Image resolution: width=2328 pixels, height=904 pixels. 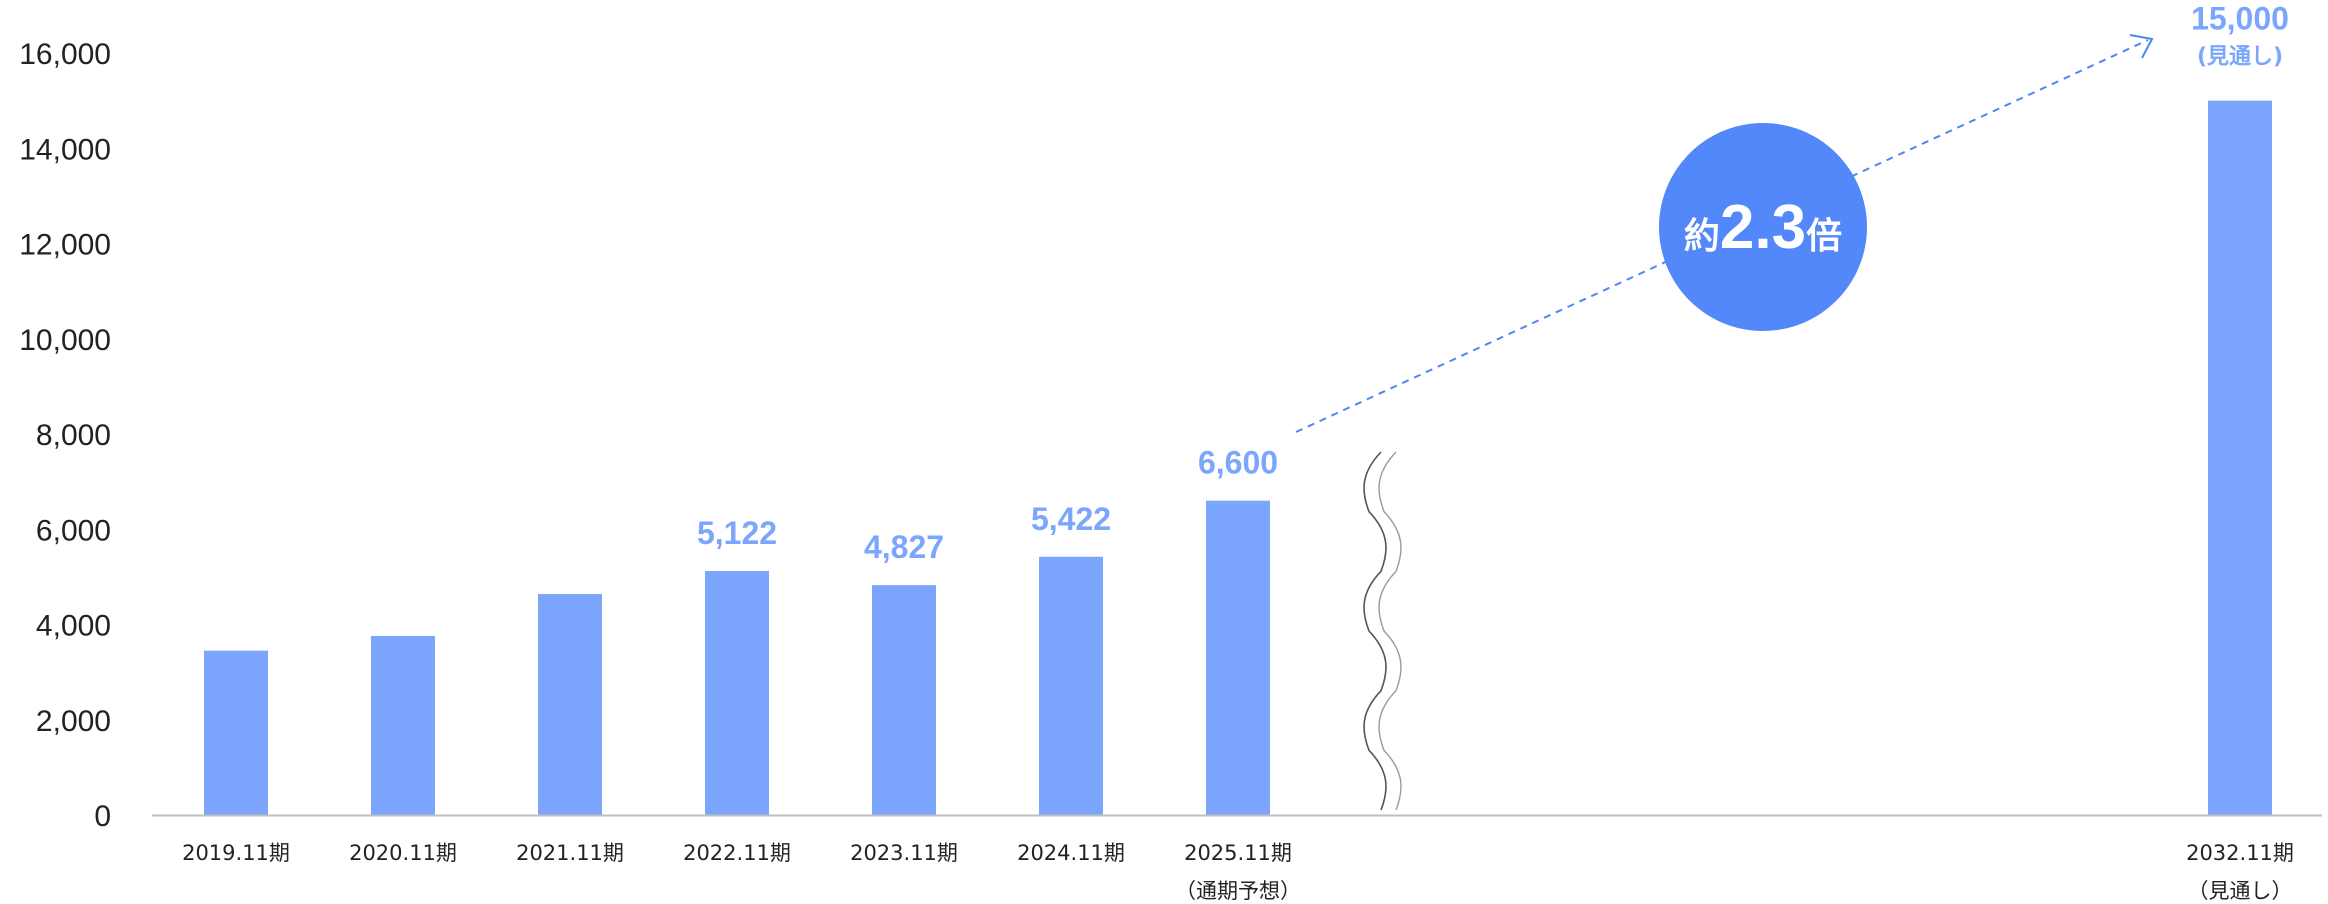 I want to click on y-tick-label: 2,000, so click(x=73, y=721).